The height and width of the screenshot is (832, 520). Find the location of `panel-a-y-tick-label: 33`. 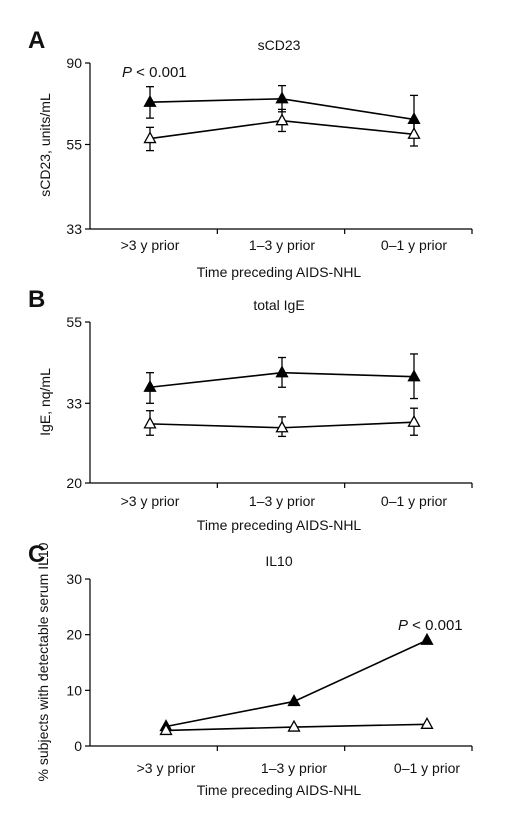

panel-a-y-tick-label: 33 is located at coordinates (74, 229).